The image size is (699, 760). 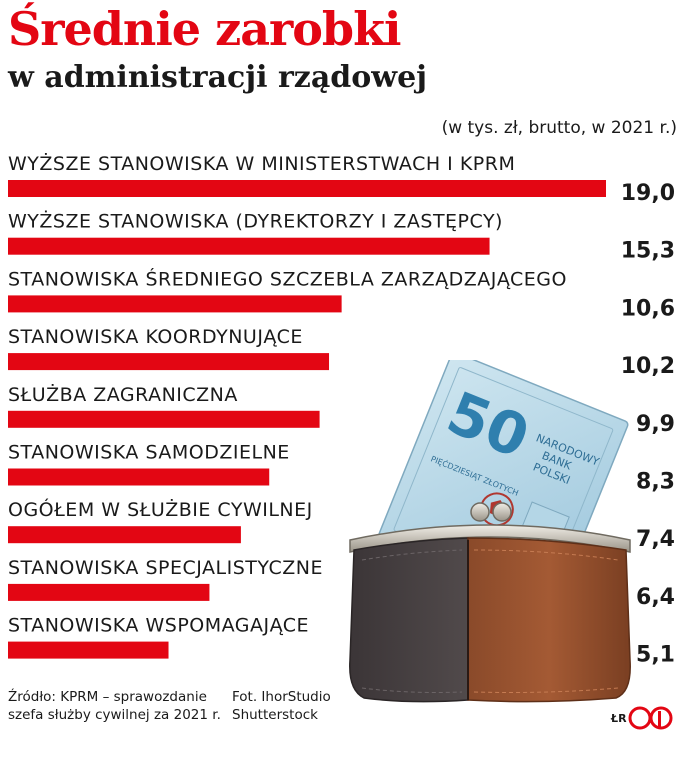 What do you see at coordinates (655, 424) in the screenshot?
I see `value-label: 9,9` at bounding box center [655, 424].